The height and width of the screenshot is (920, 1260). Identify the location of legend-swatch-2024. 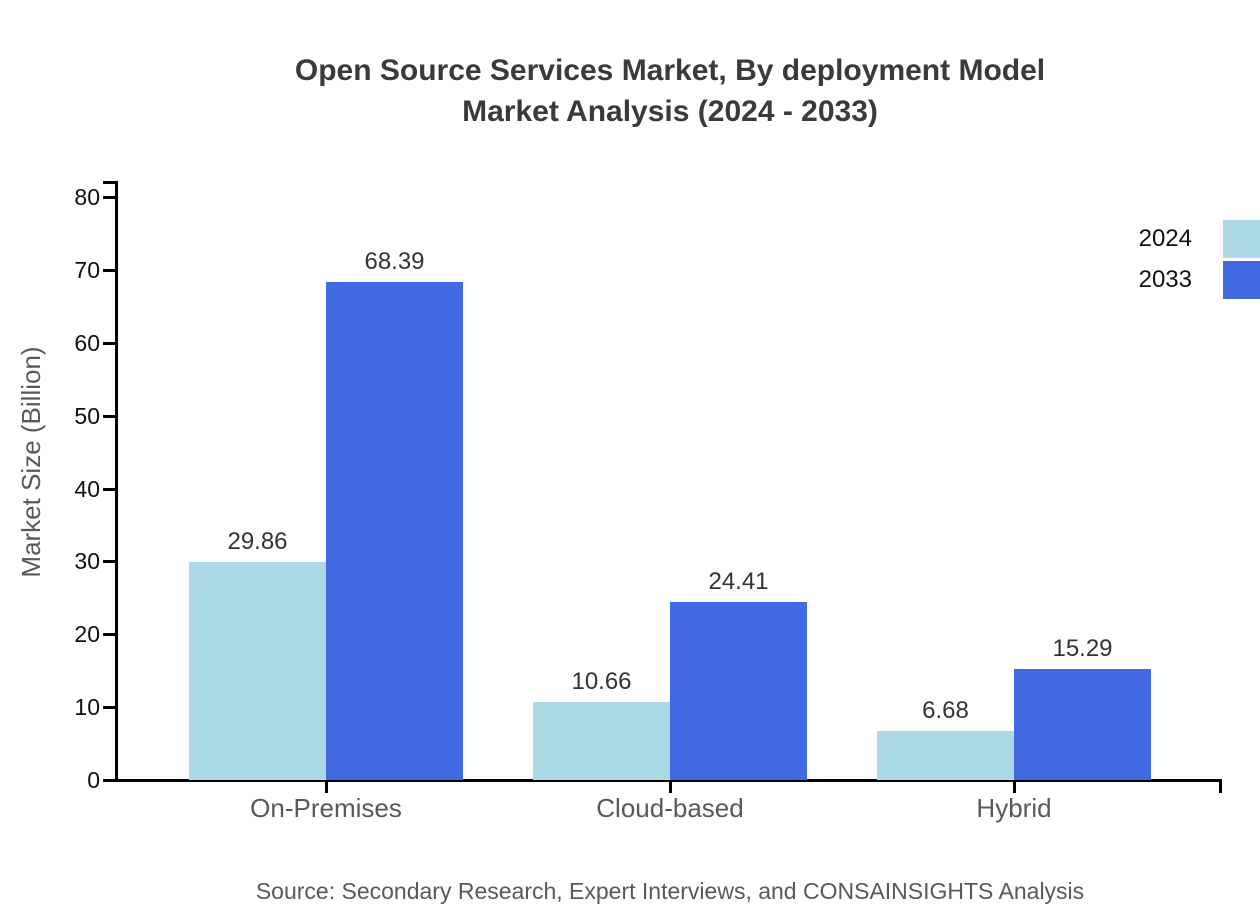
(1241, 239).